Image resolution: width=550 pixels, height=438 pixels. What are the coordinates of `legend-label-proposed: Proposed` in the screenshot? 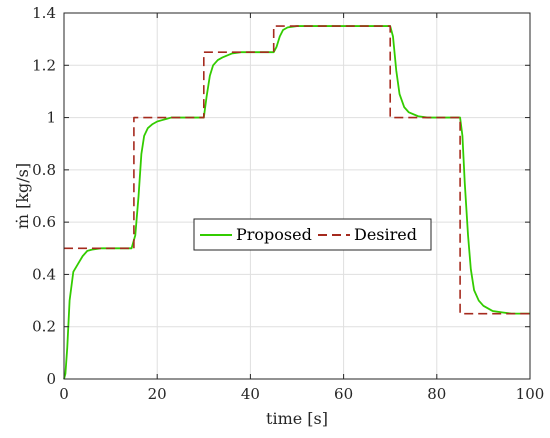 It's located at (274, 234).